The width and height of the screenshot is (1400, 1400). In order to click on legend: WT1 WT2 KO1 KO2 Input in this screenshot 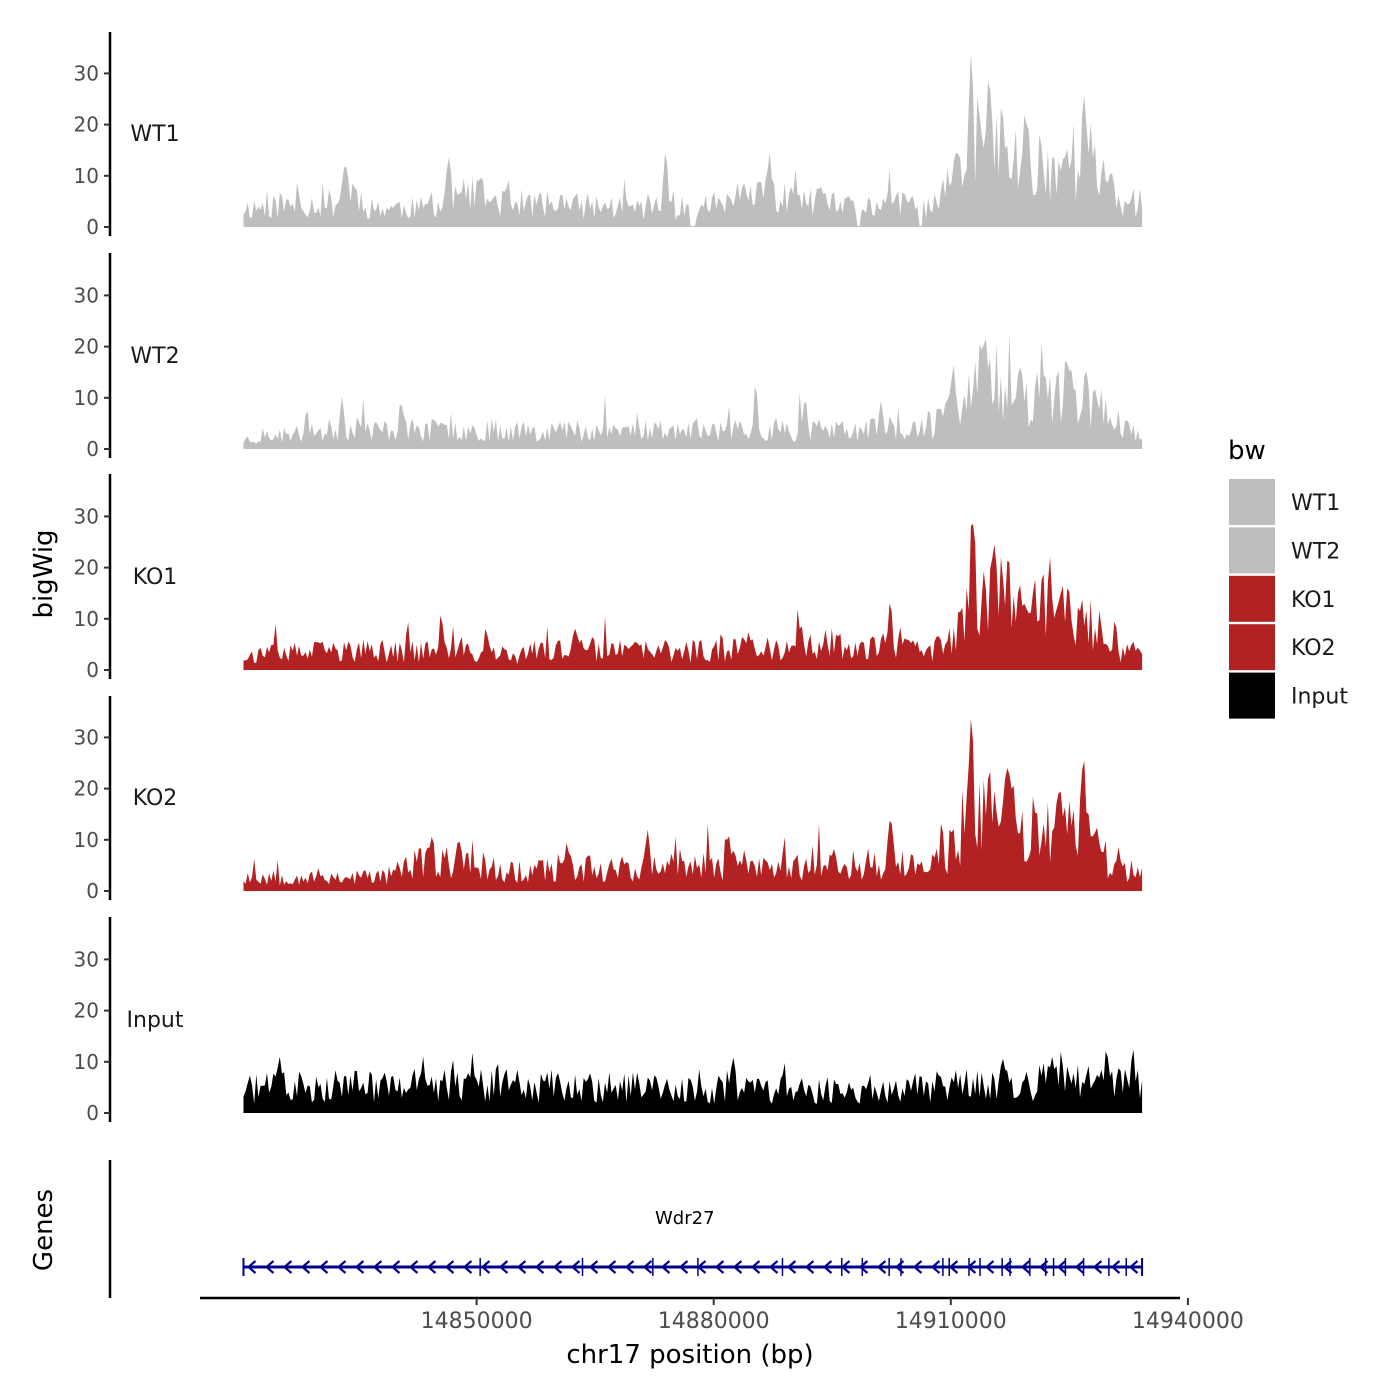, I will do `click(1288, 599)`.